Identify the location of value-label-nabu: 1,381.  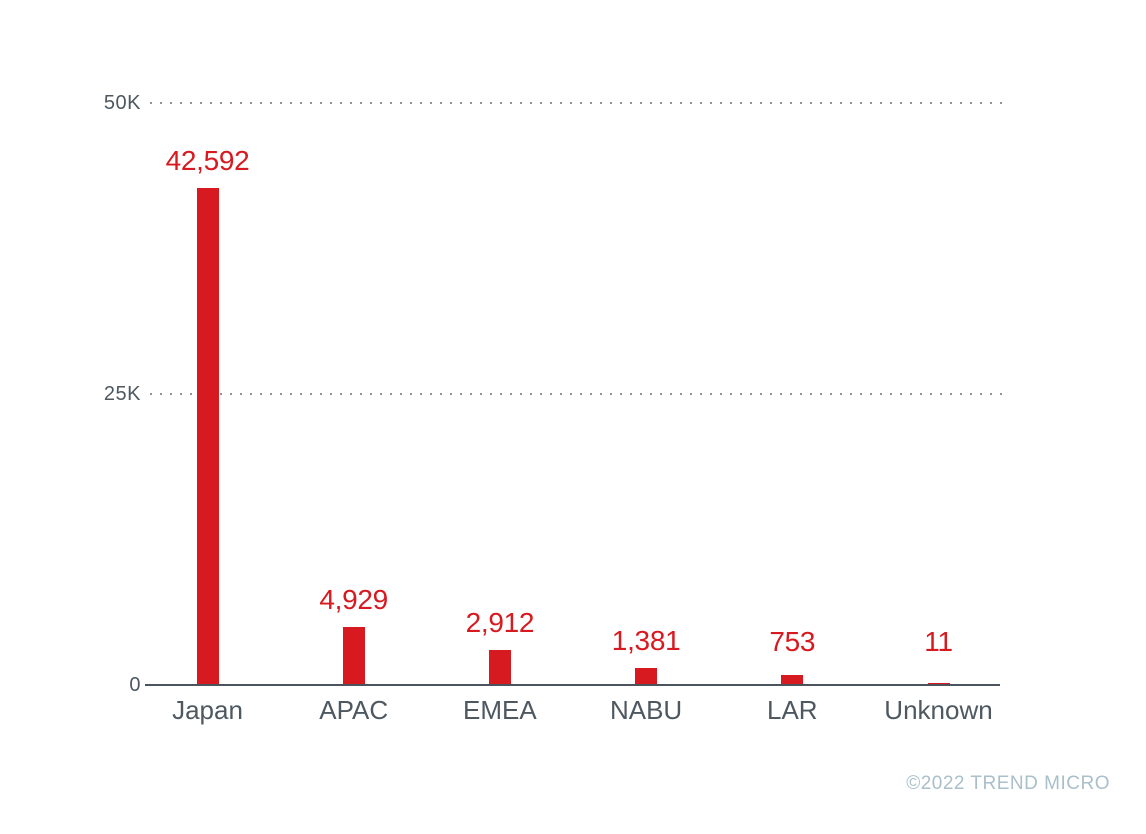
(646, 640).